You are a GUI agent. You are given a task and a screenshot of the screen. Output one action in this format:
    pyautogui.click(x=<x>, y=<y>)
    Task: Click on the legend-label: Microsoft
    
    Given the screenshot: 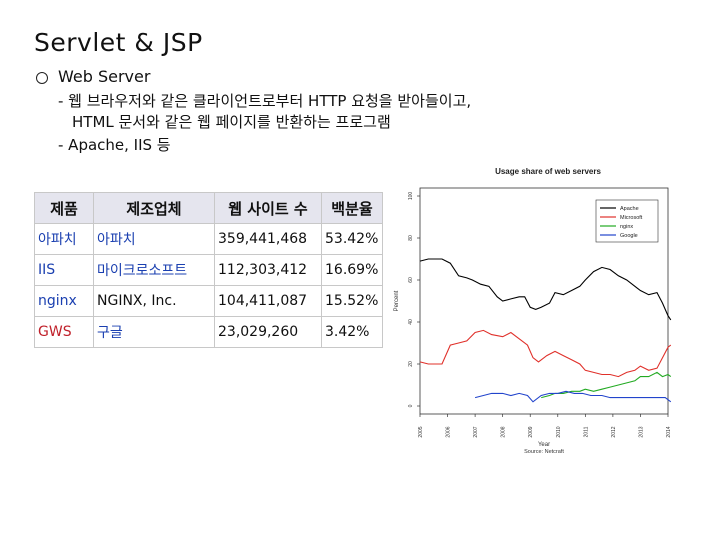 What is the action you would take?
    pyautogui.click(x=631, y=218)
    